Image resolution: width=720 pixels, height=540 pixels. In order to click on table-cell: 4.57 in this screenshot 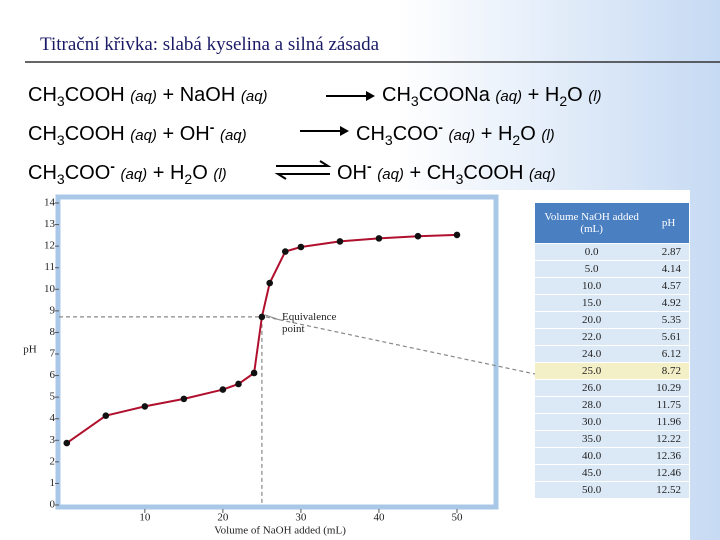, I will do `click(668, 286)`.